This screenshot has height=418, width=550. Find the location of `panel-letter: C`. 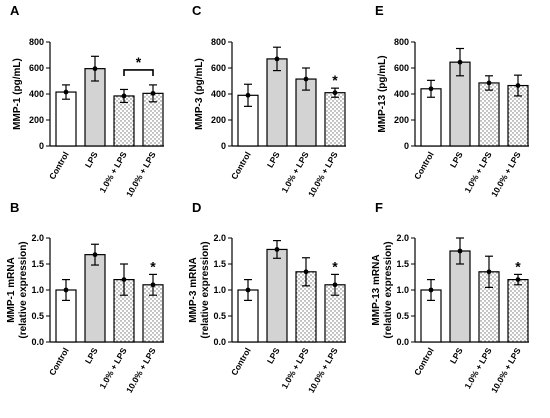

panel-letter: C is located at coordinates (197, 10).